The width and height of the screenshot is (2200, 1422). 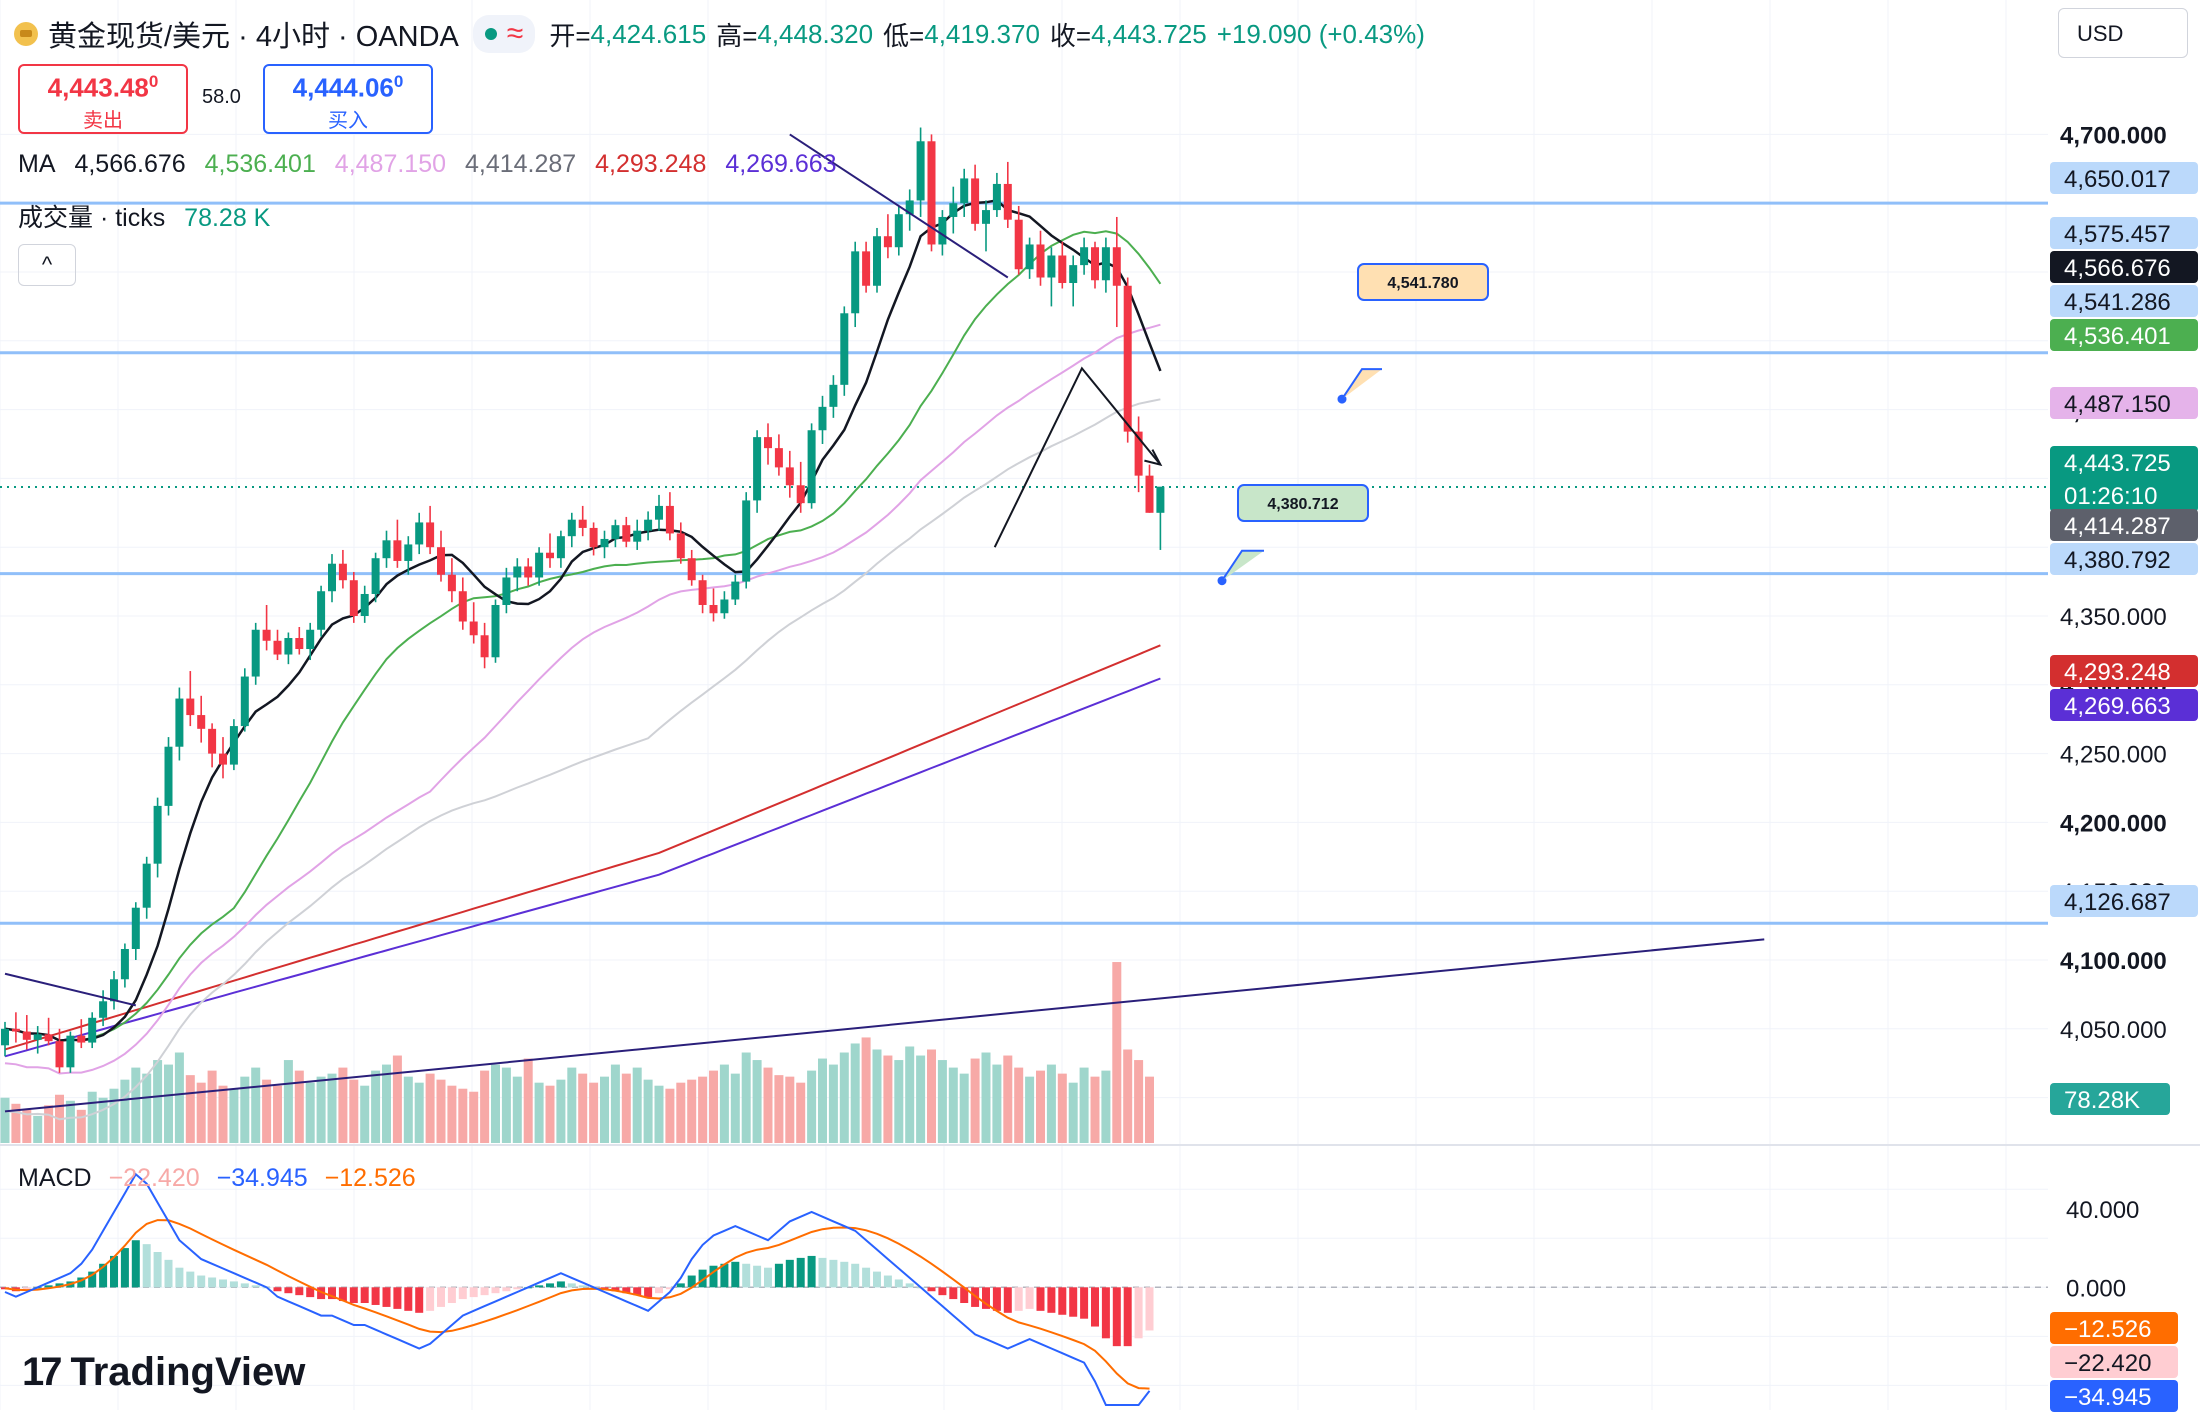 What do you see at coordinates (2117, 560) in the screenshot?
I see `price-axis-label-text: 4,380.792` at bounding box center [2117, 560].